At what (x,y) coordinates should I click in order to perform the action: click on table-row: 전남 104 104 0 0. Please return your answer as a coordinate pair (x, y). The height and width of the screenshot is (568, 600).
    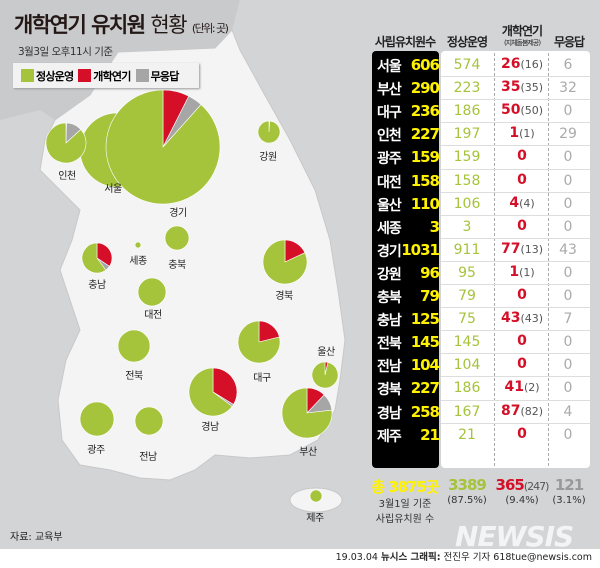
    Looking at the image, I should click on (481, 364).